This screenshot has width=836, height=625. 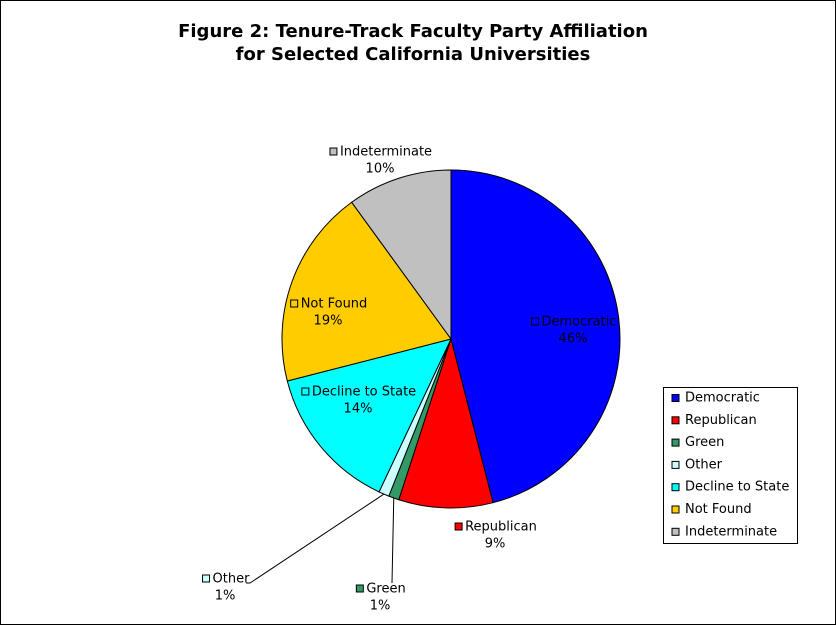 I want to click on legend-box, so click(x=730, y=465).